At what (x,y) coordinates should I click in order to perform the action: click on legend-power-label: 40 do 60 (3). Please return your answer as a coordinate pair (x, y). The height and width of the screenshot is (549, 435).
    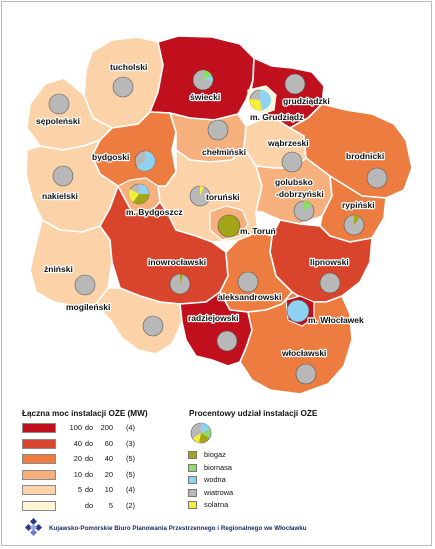
    Looking at the image, I should click on (99, 443).